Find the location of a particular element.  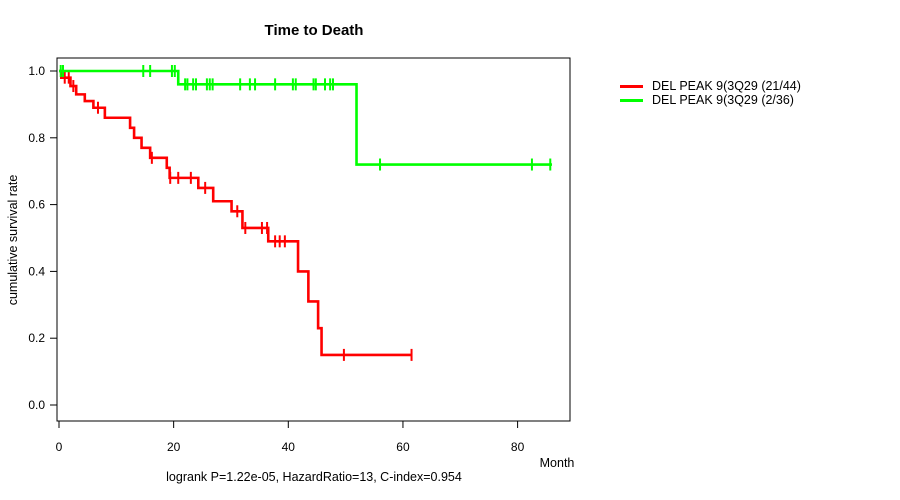

y-axis-ticks: 0.0 0.2 0.4 0.6 0.8 1.0 is located at coordinates (42, 238).